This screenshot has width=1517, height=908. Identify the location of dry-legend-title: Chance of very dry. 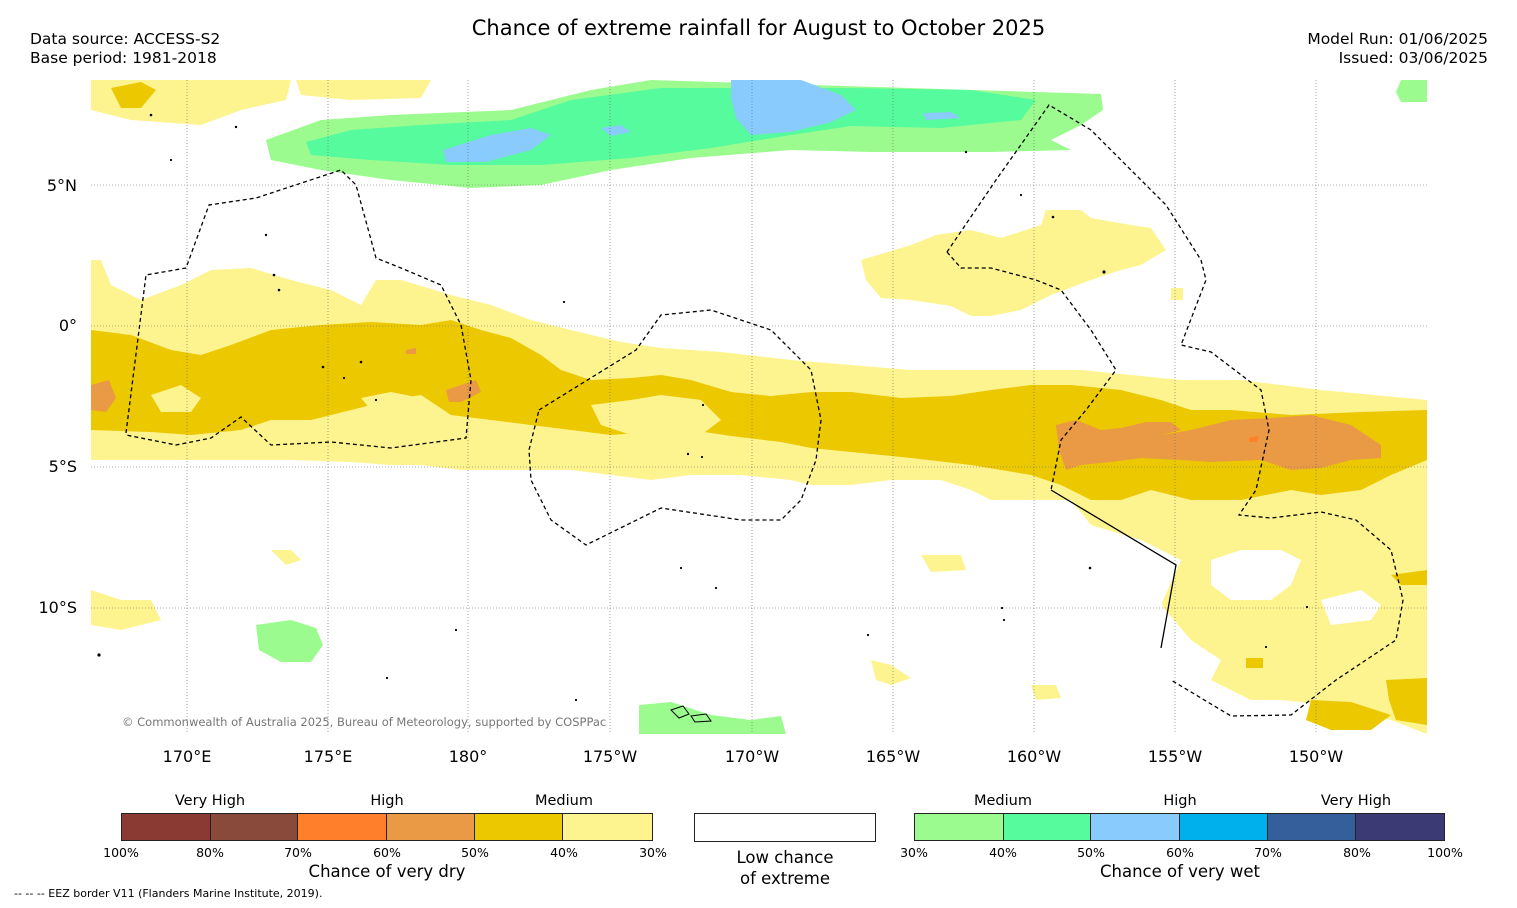
(387, 871).